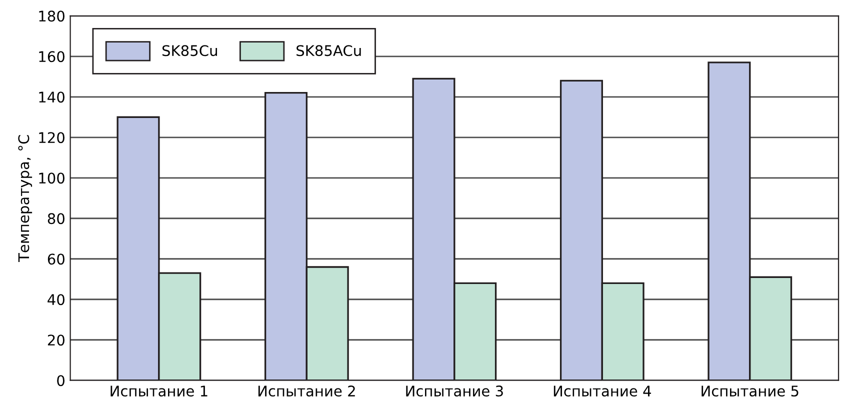  I want to click on x-tick-label: Испытание 4, so click(602, 391).